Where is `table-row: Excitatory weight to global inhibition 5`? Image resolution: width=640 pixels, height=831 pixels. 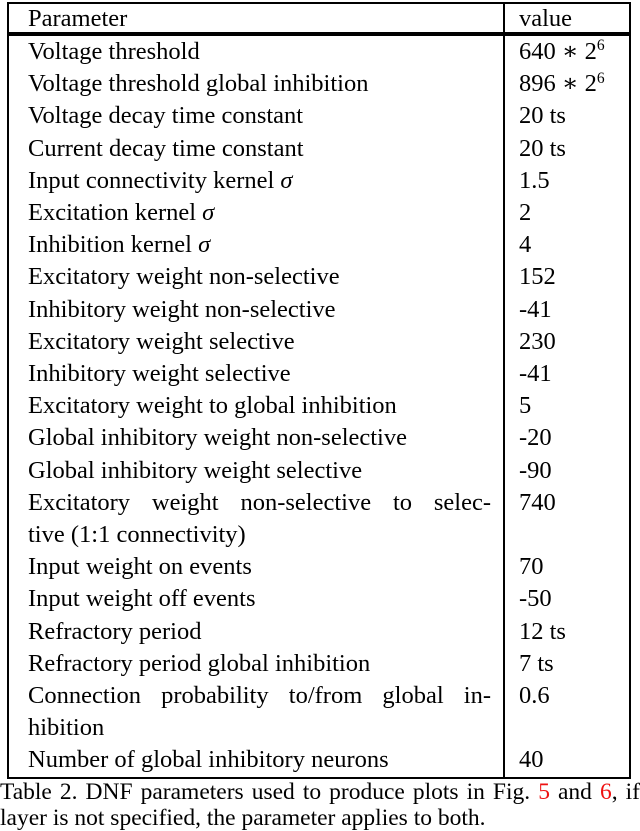 table-row: Excitatory weight to global inhibition 5 is located at coordinates (319, 406).